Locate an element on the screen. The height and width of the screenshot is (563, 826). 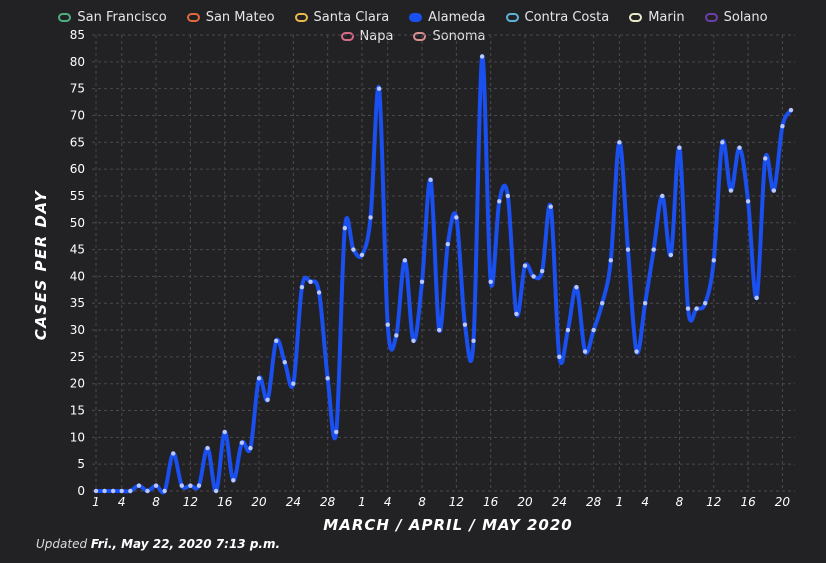
legend-label: Alameda is located at coordinates (457, 17).